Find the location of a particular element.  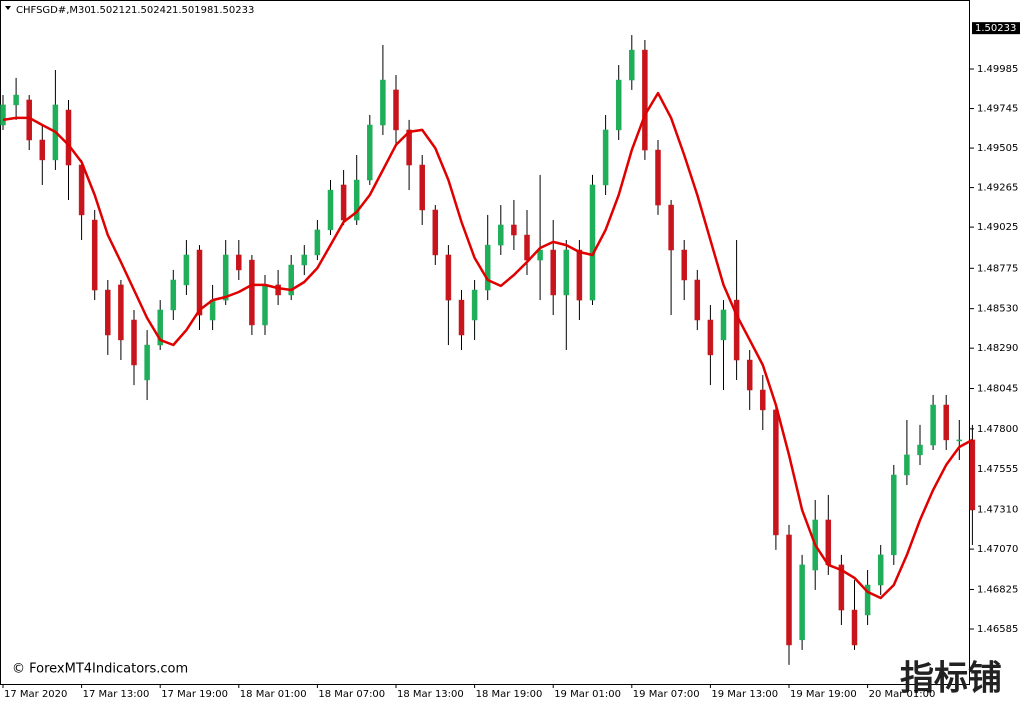

copyright: © ForexMT4Indicators.com is located at coordinates (100, 669).